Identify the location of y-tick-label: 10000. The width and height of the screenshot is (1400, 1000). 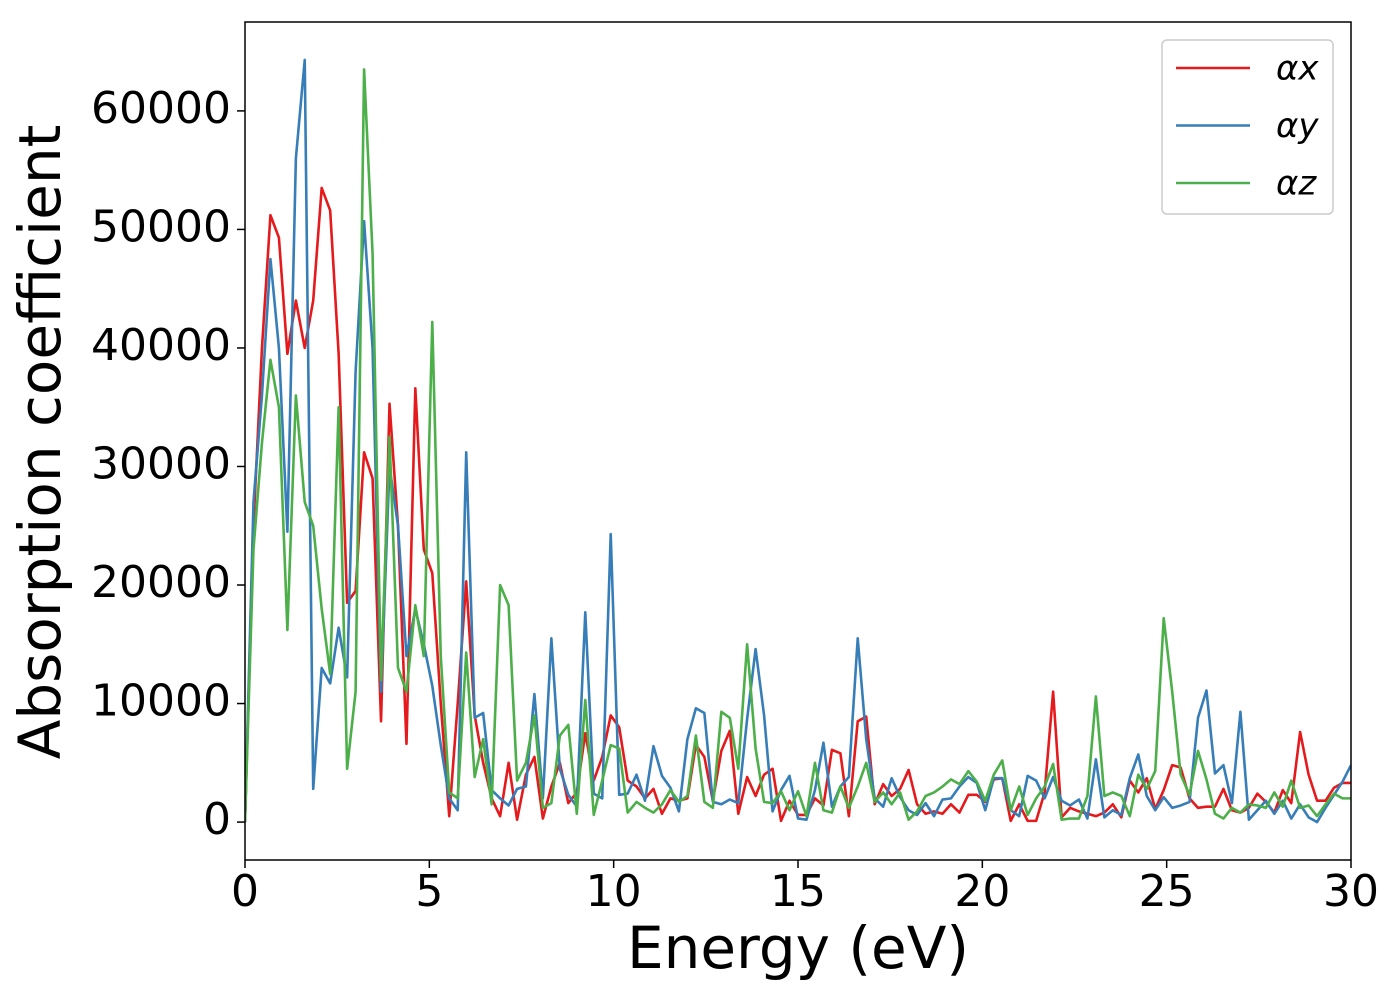
(161, 701).